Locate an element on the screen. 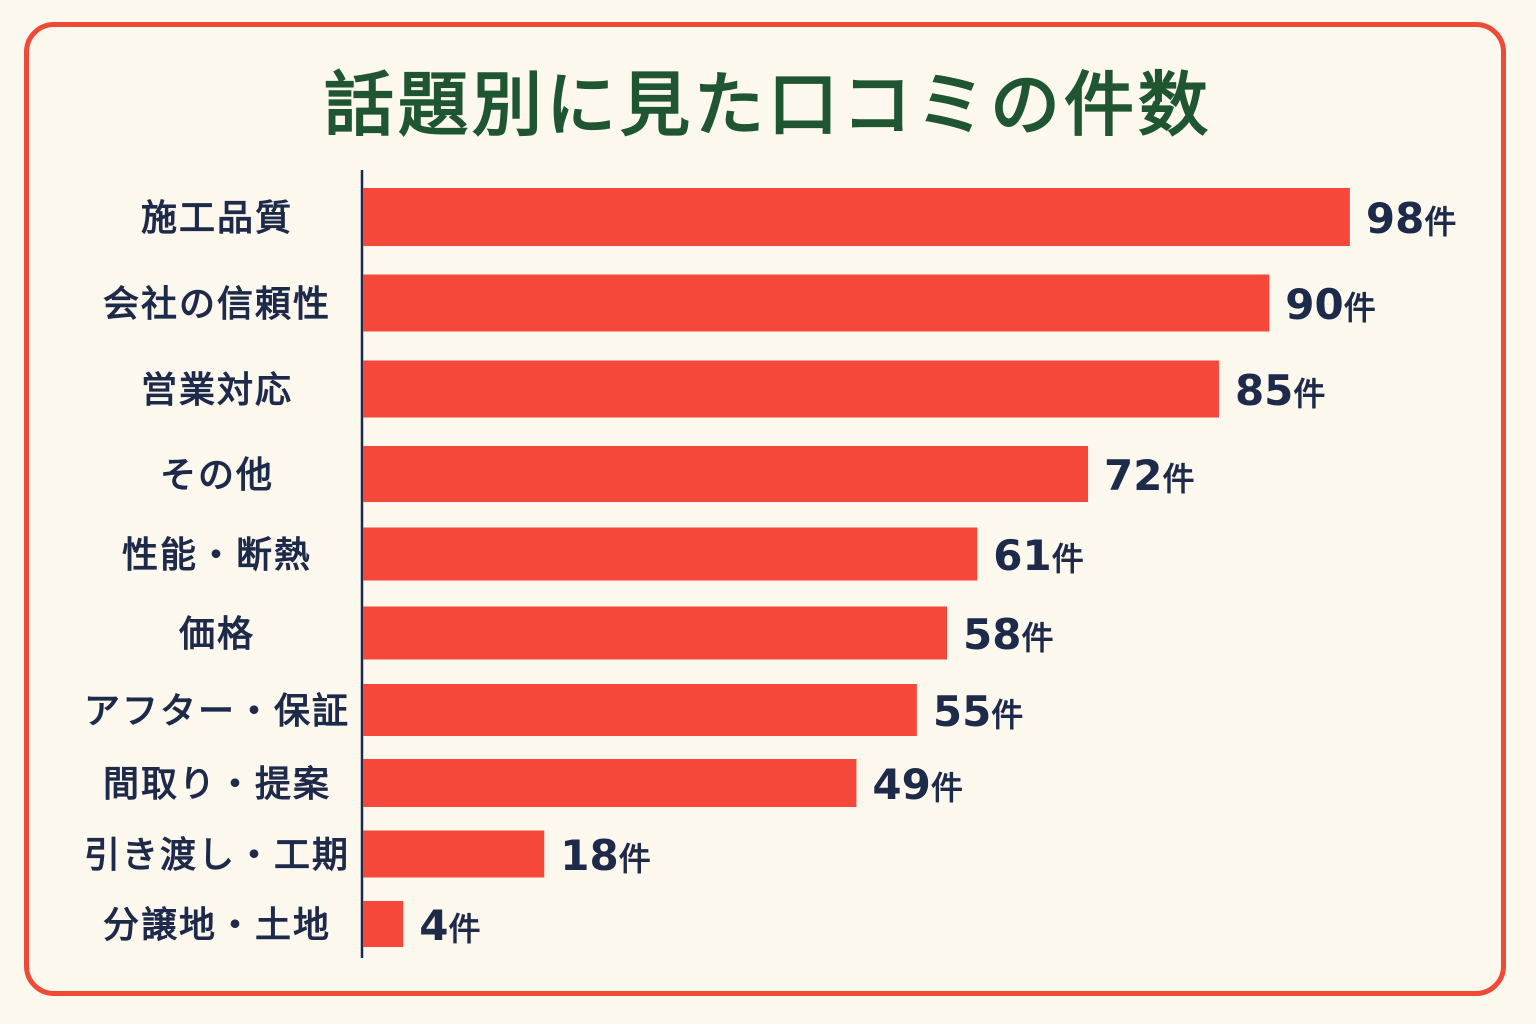  category-label: 施工品質 is located at coordinates (217, 218).